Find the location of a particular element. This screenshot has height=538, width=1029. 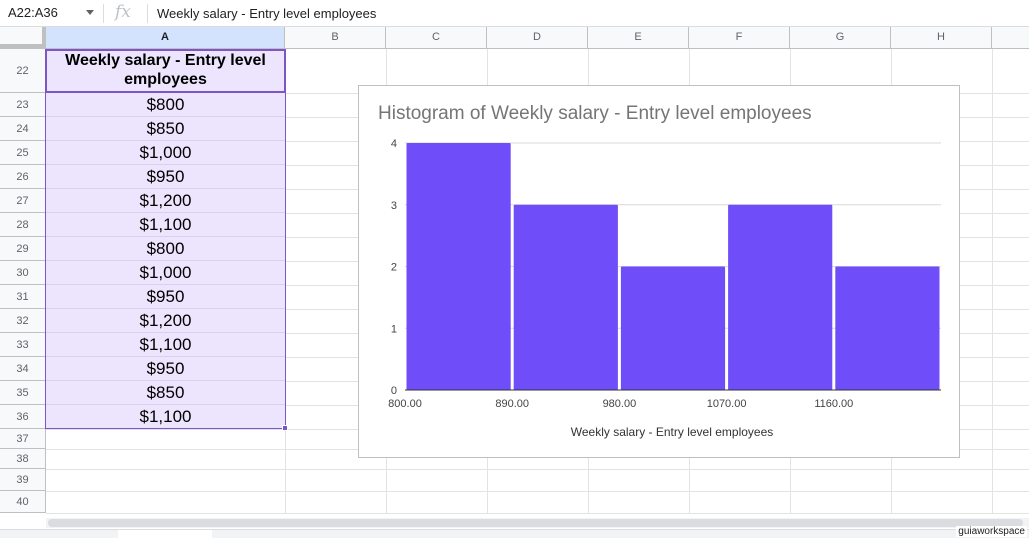

row-header-31: 31 is located at coordinates (23, 297).